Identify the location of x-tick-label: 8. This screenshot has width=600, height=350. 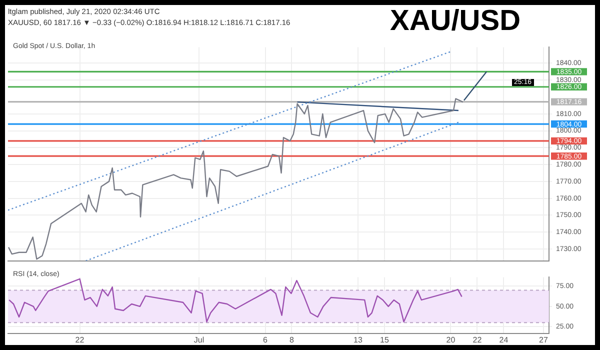
(292, 339).